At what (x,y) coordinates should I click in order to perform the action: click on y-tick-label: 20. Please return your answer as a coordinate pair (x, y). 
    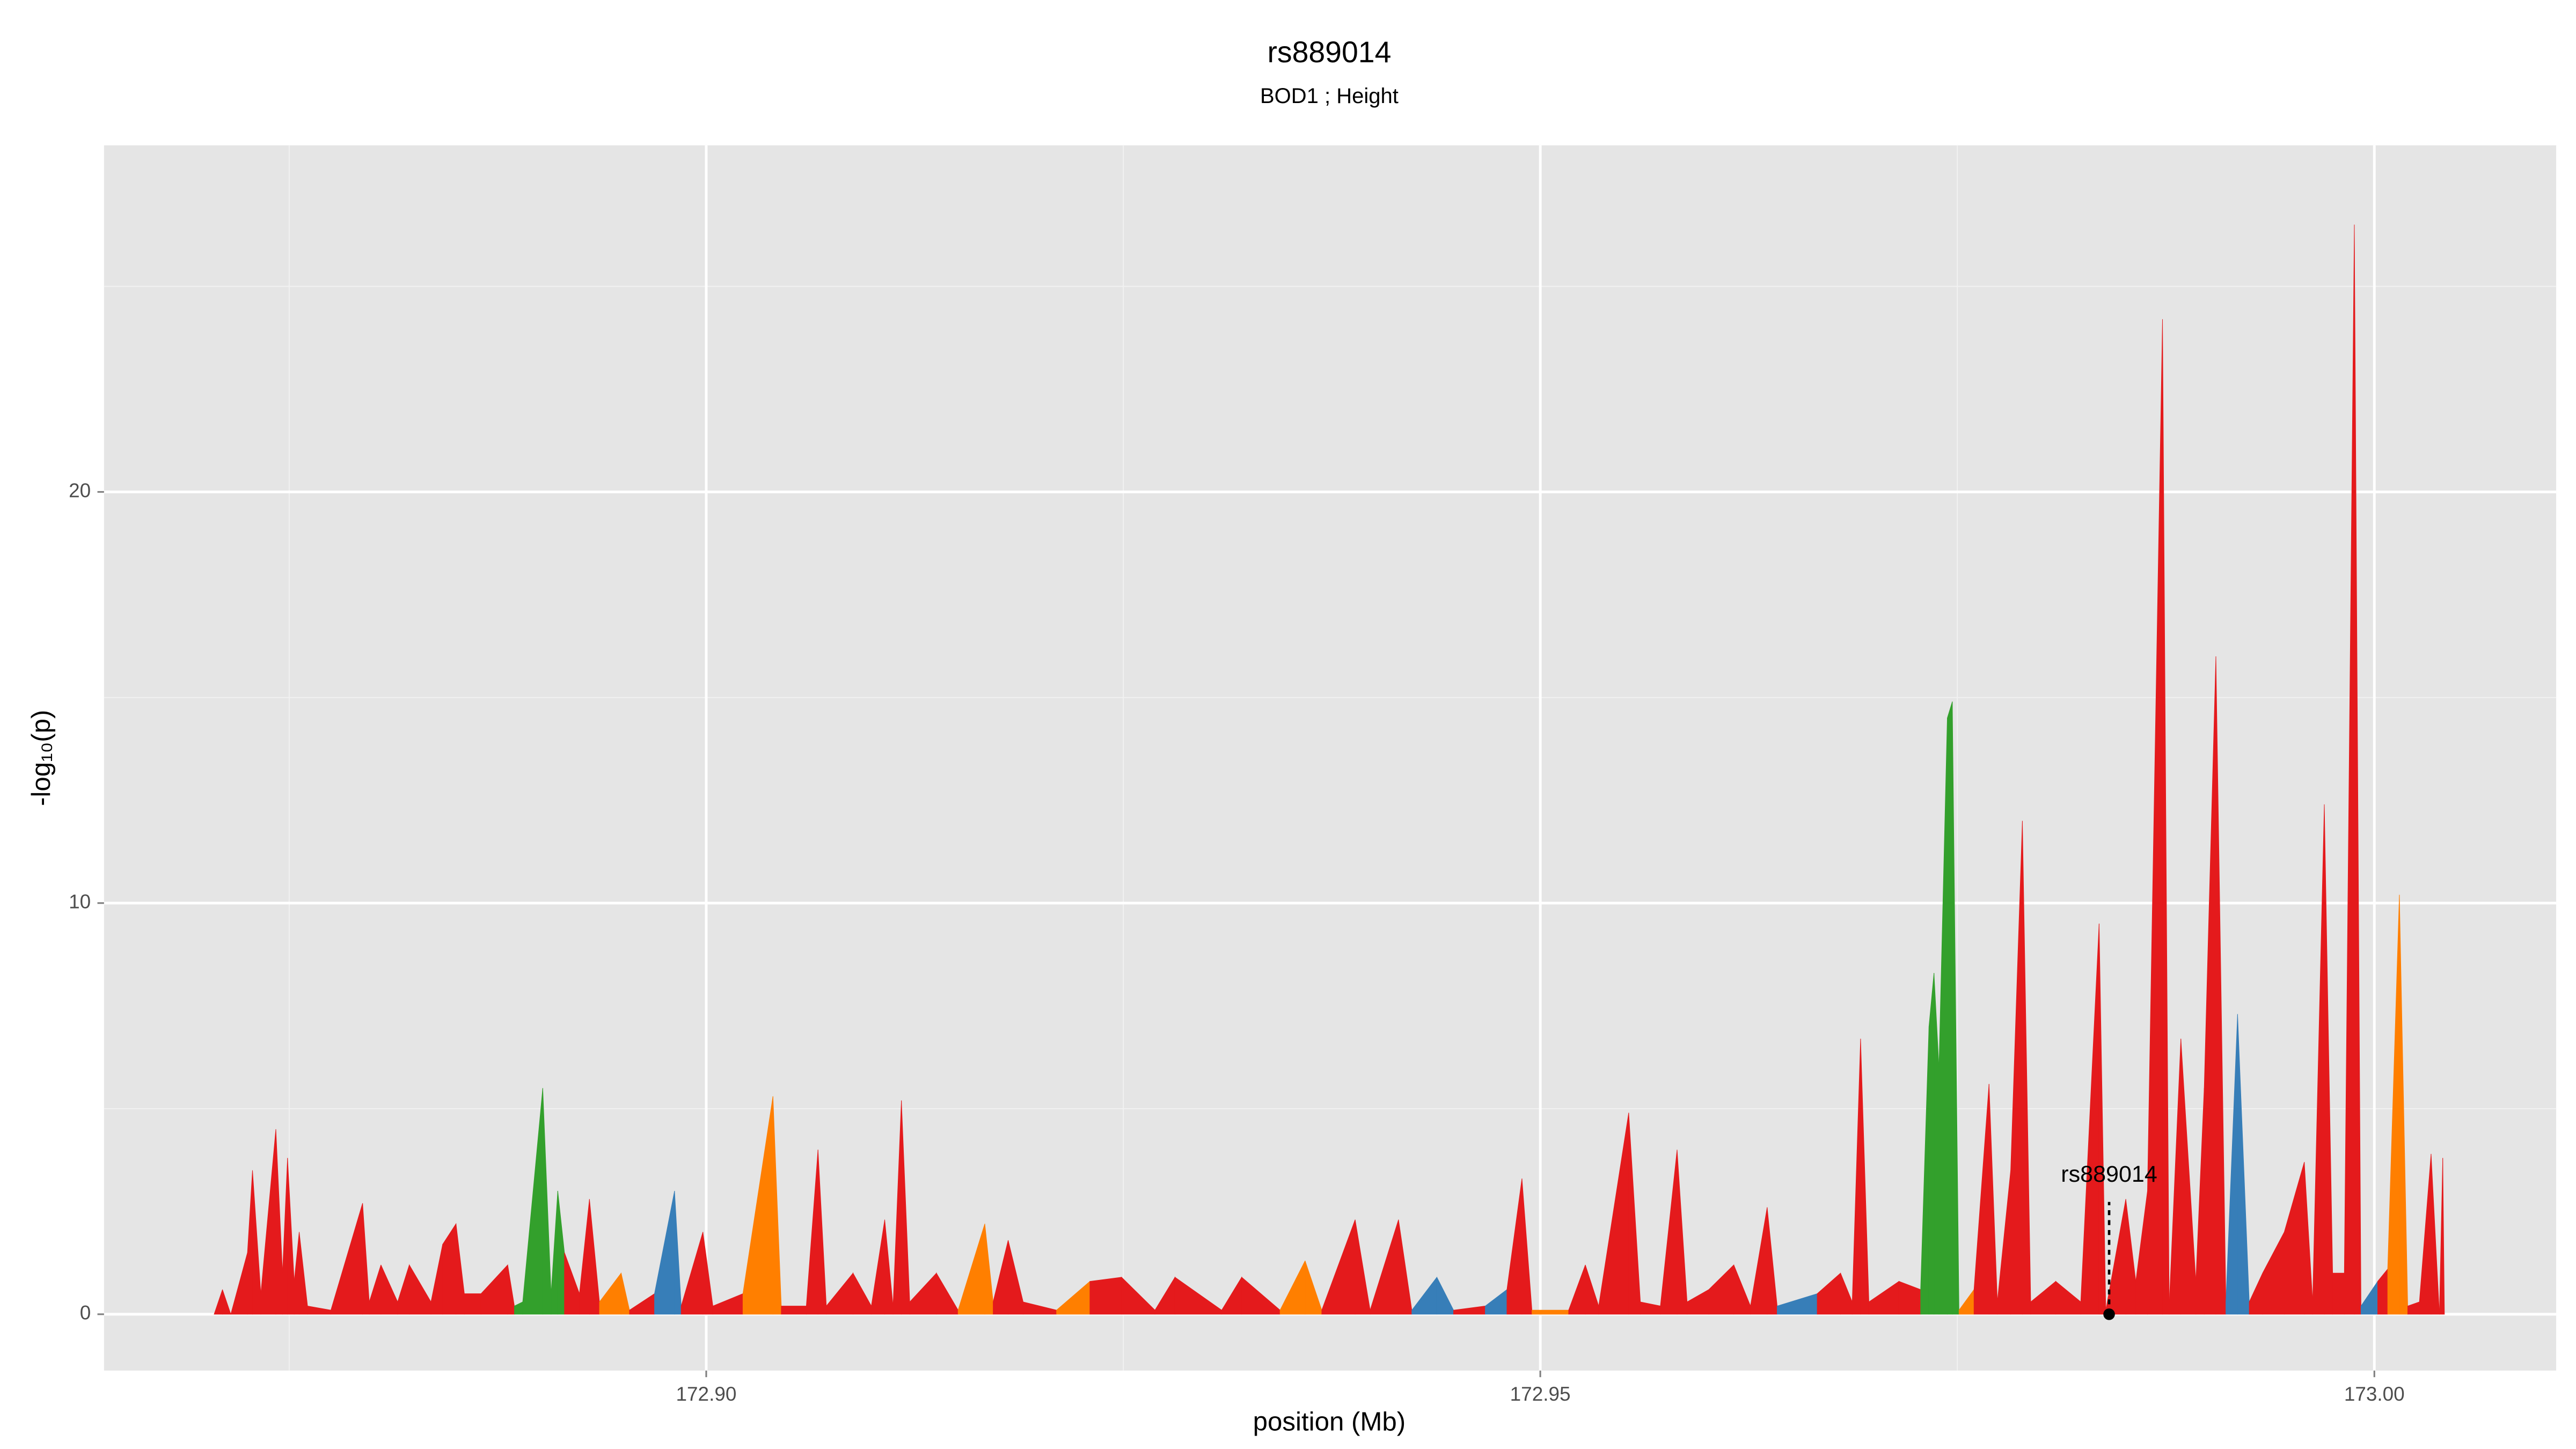
    Looking at the image, I should click on (80, 490).